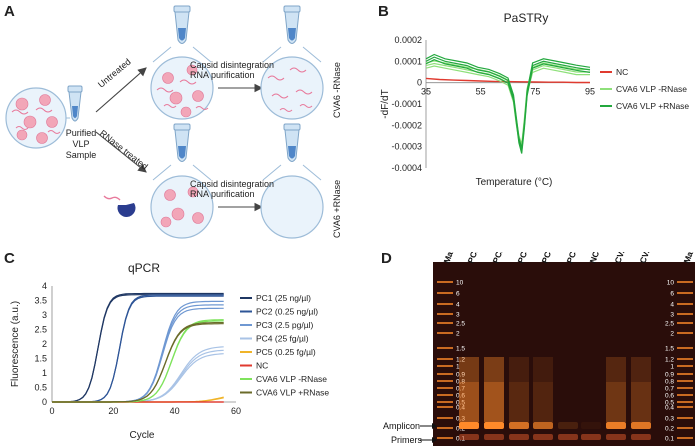 The height and width of the screenshot is (446, 700). Describe the element at coordinates (81, 144) in the screenshot. I see `sample-label-line: VLP` at that location.